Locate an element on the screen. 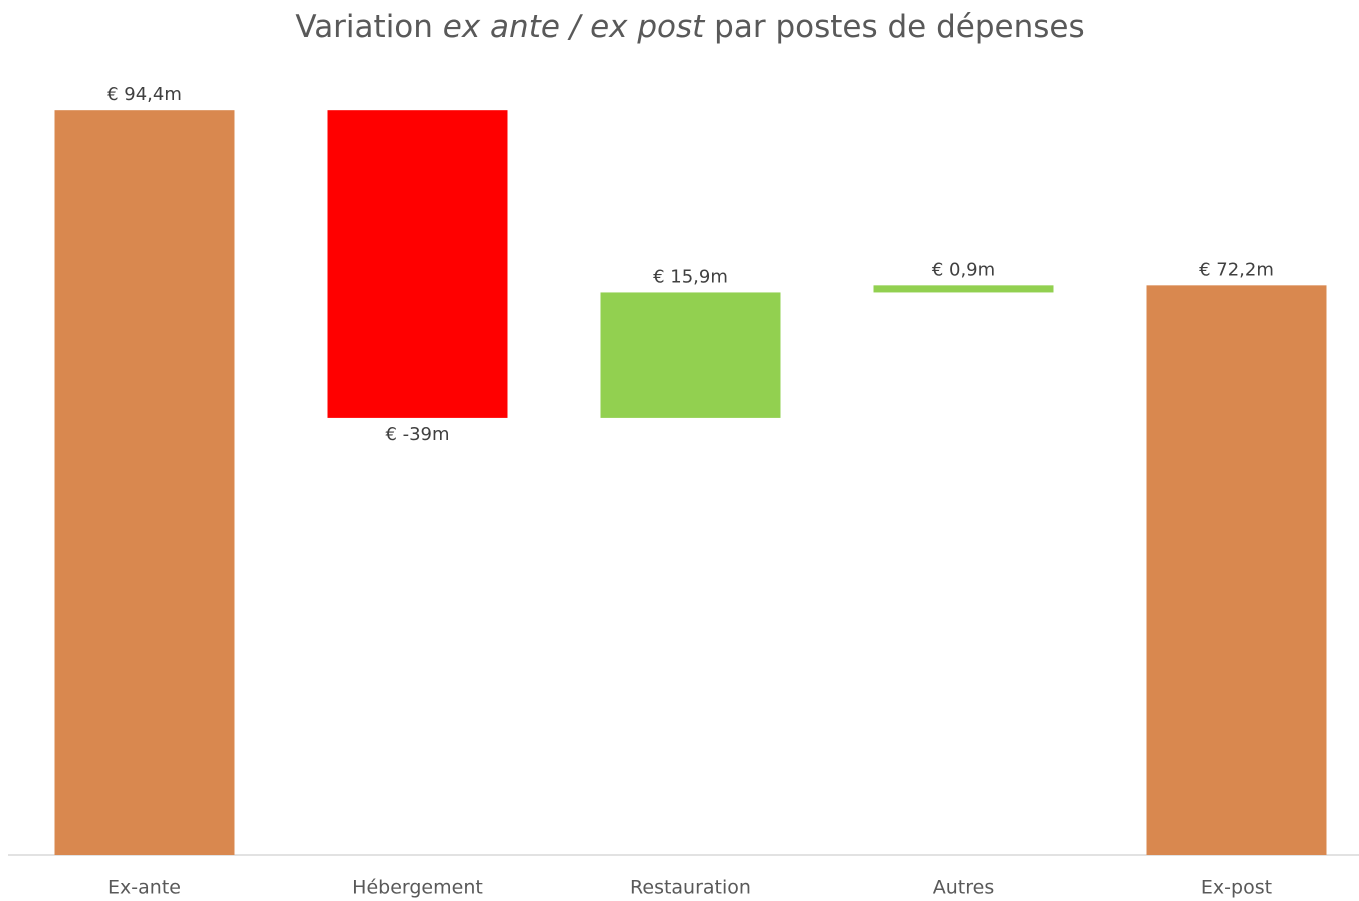 This screenshot has height=901, width=1359. title-part: Variation is located at coordinates (368, 27).